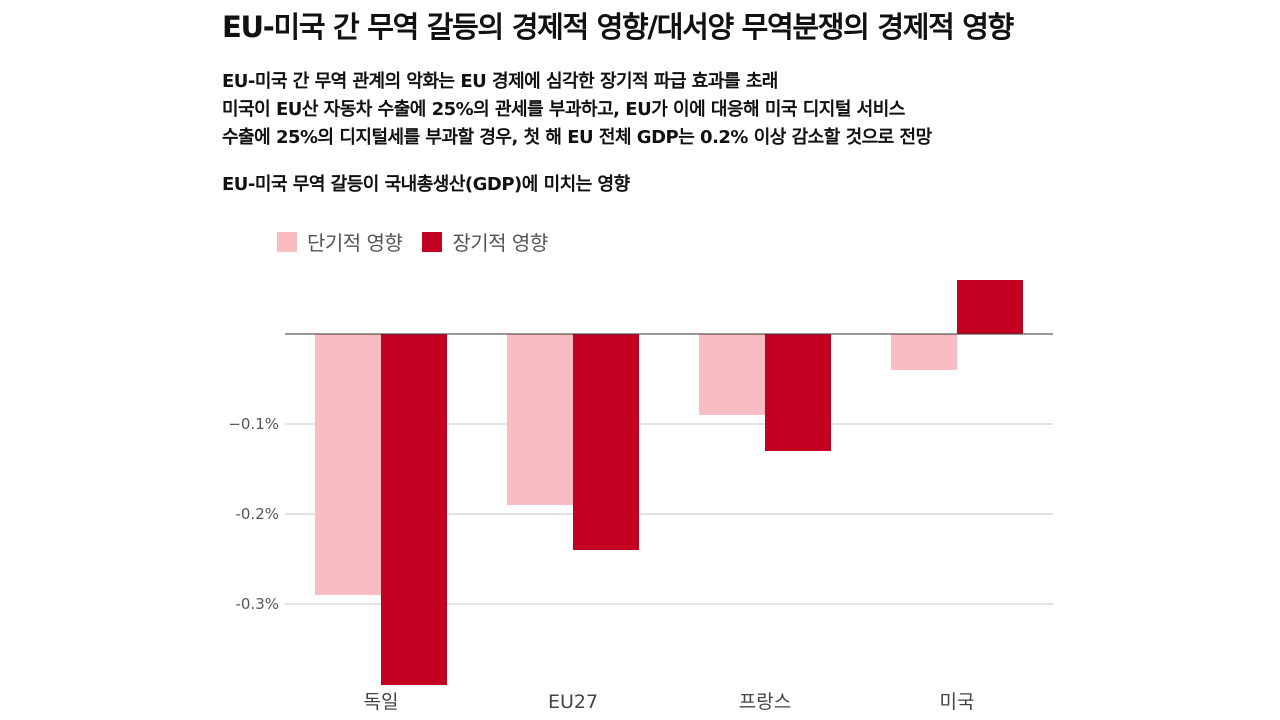 This screenshot has height=720, width=1280. What do you see at coordinates (765, 702) in the screenshot?
I see `x-category-label: 프랑스` at bounding box center [765, 702].